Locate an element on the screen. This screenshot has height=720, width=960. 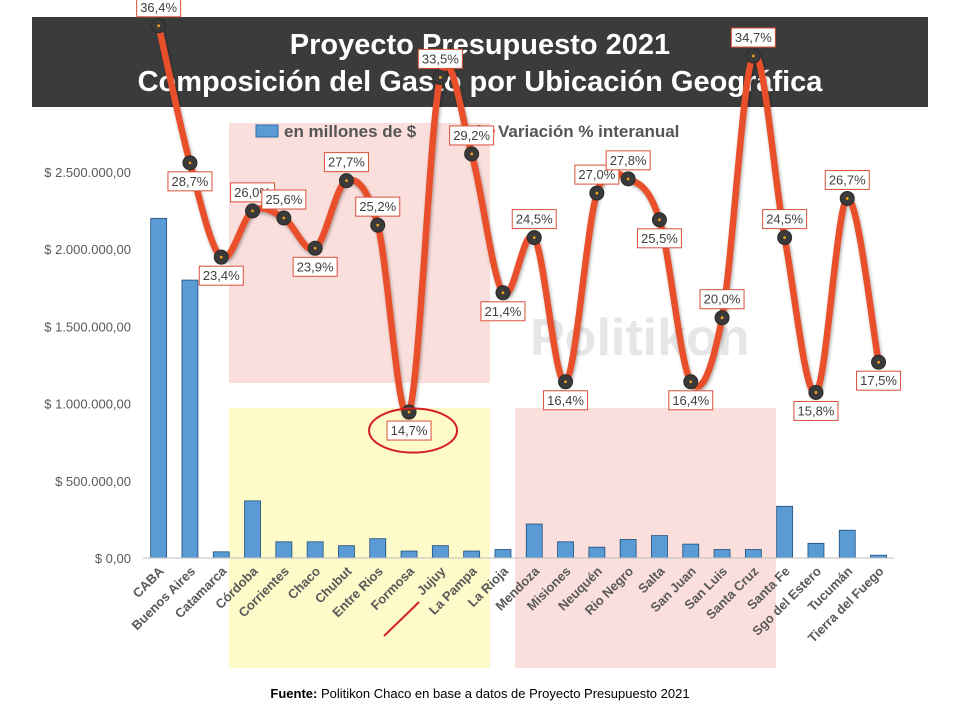
legend-label-line: Variación % interanual is located at coordinates (588, 131).